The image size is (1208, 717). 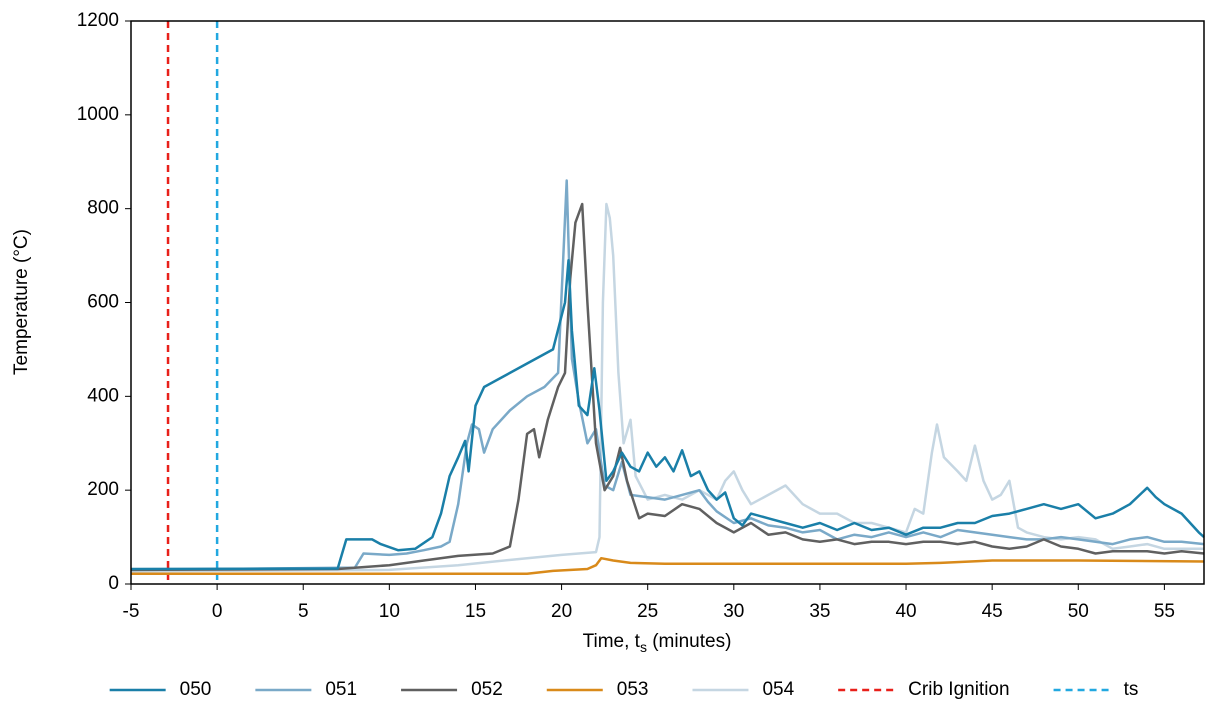 I want to click on x-label-part: (minutes), so click(x=689, y=641).